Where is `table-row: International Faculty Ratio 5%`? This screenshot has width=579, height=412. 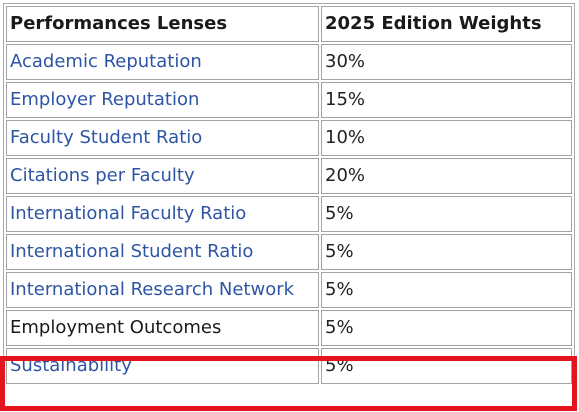 table-row: International Faculty Ratio 5% is located at coordinates (289, 214).